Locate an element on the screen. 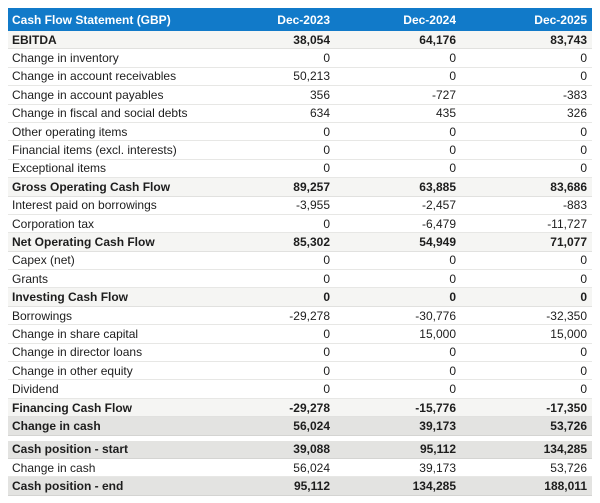 This screenshot has height=503, width=600. row-label: Dividend is located at coordinates (35, 389).